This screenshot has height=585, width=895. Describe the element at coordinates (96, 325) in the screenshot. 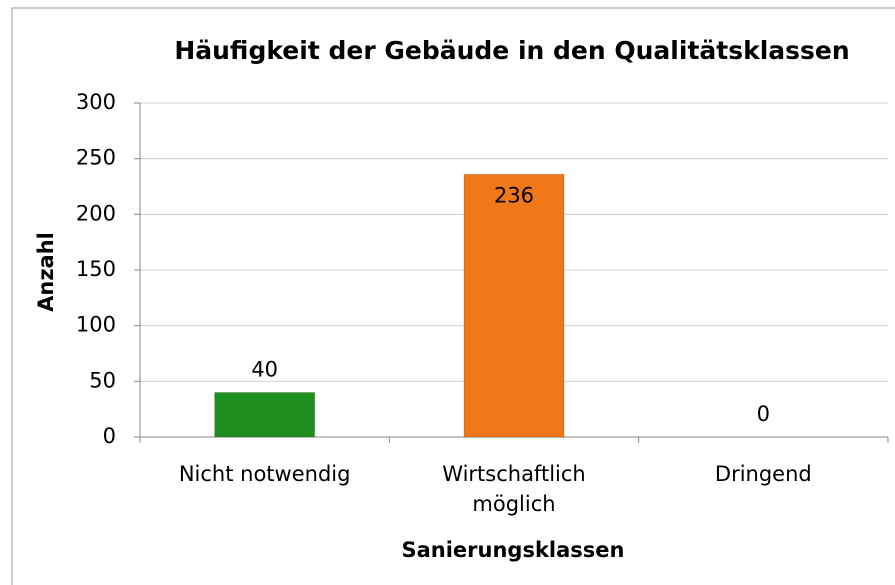

I see `y-tick-label: 100` at that location.